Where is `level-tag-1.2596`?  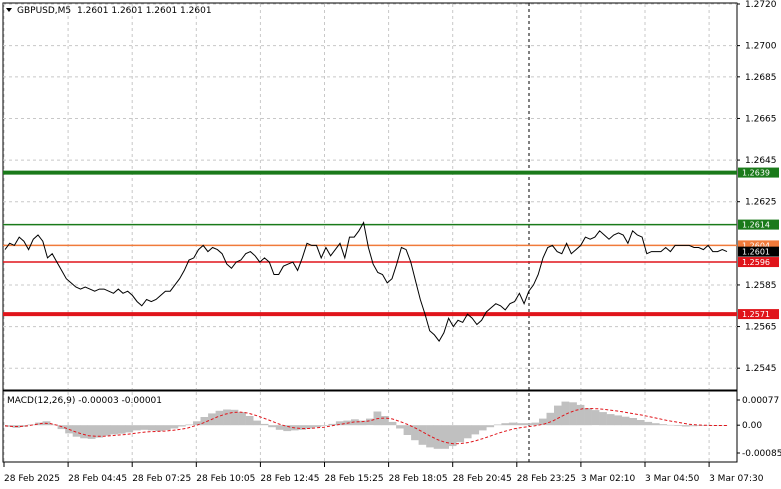 level-tag-1.2596 is located at coordinates (758, 262).